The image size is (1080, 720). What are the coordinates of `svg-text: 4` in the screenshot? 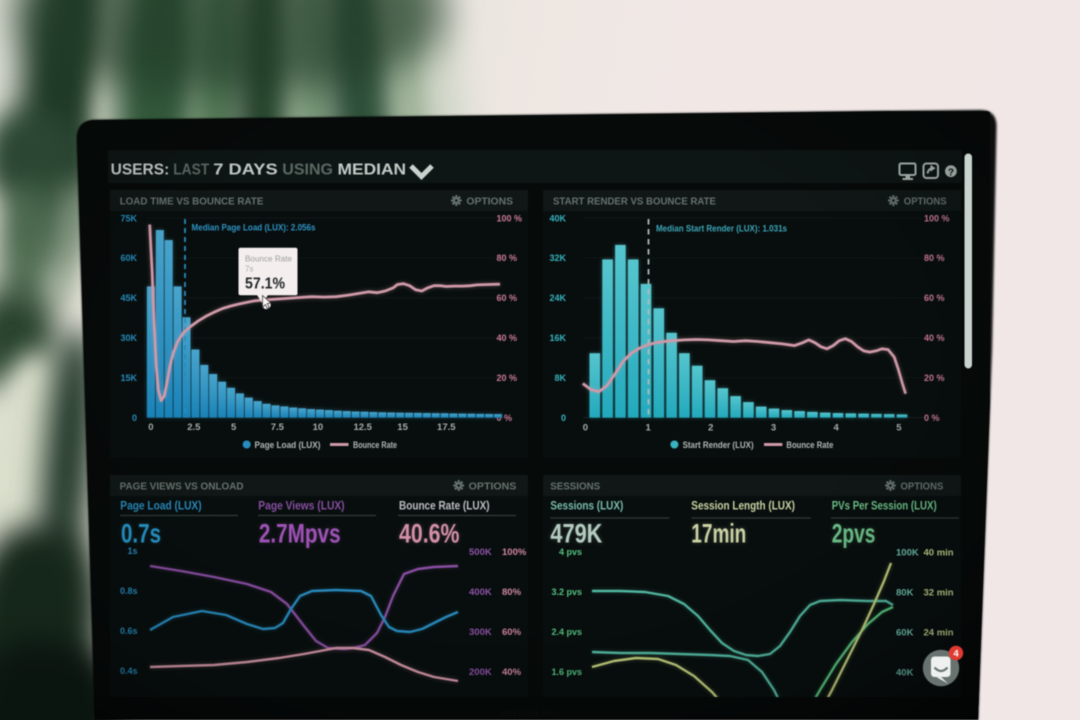 It's located at (956, 653).